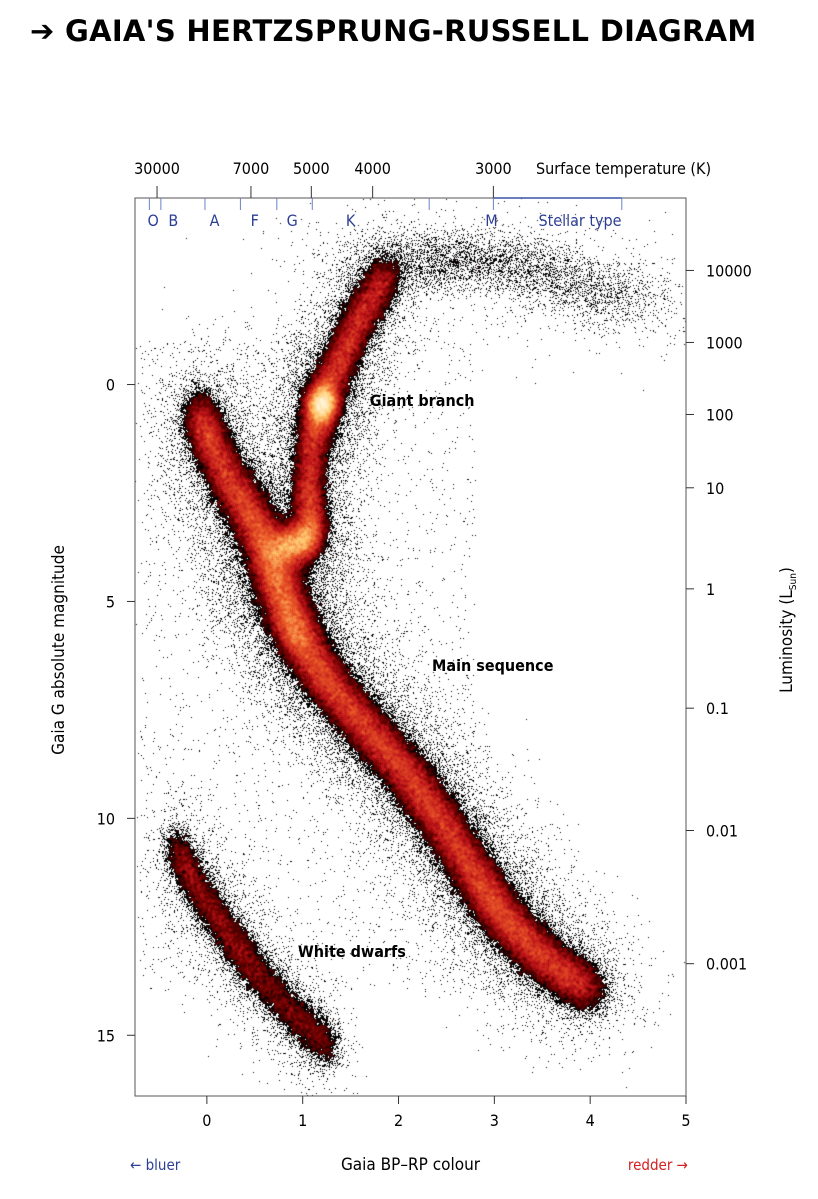 The width and height of the screenshot is (818, 1199). I want to click on temperature-tick-label: 30000, so click(157, 168).